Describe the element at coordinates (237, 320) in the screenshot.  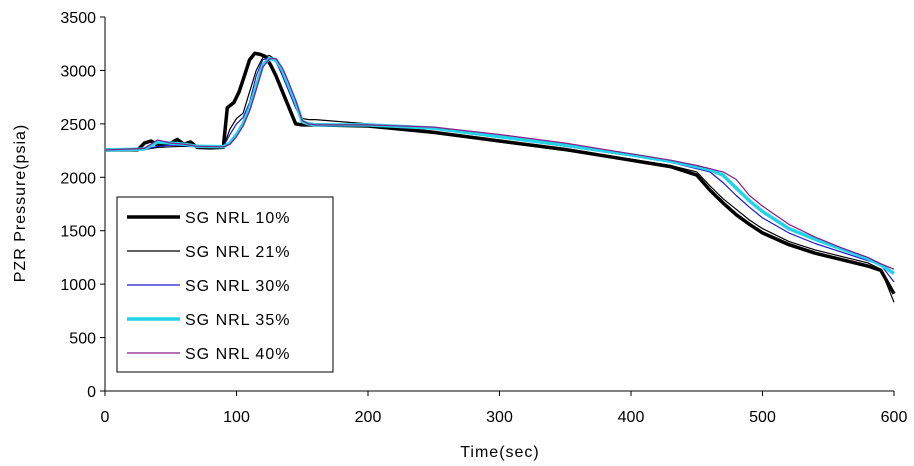
I see `legend-label: SG NRL 35%` at that location.